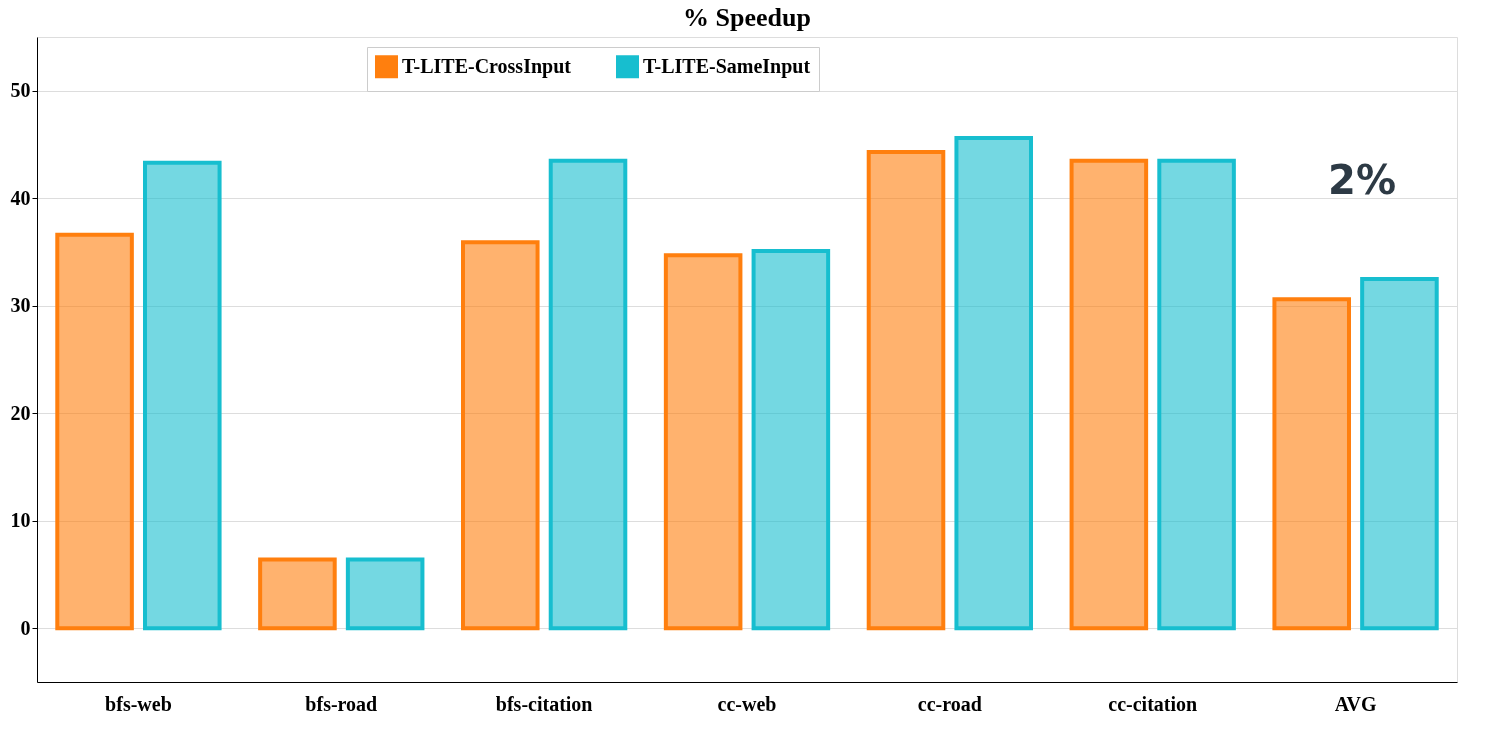 The height and width of the screenshot is (746, 1511). What do you see at coordinates (747, 703) in the screenshot?
I see `x-tick-label: cc-web` at bounding box center [747, 703].